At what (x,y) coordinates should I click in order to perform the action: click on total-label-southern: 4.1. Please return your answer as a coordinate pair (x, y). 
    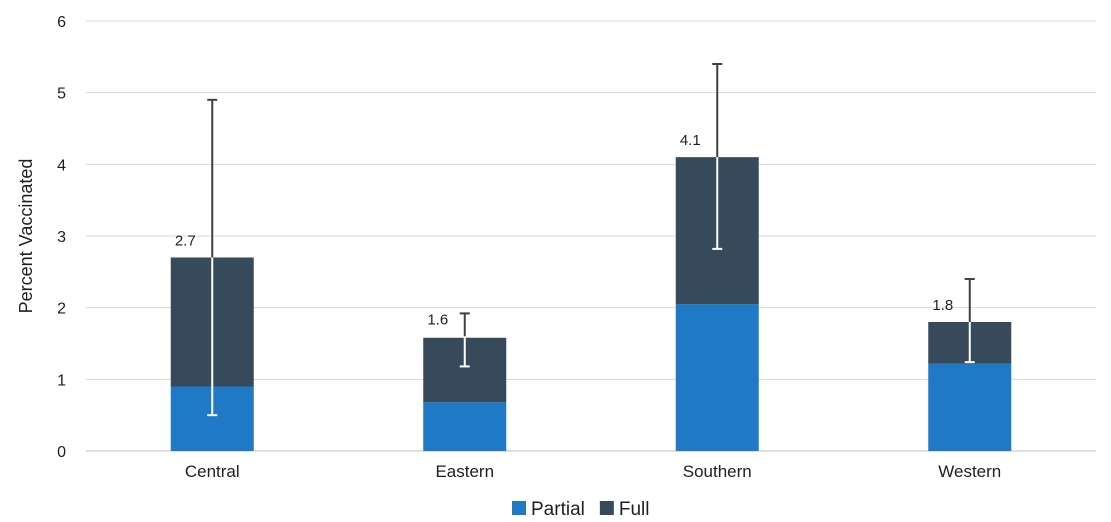
    Looking at the image, I should click on (690, 140).